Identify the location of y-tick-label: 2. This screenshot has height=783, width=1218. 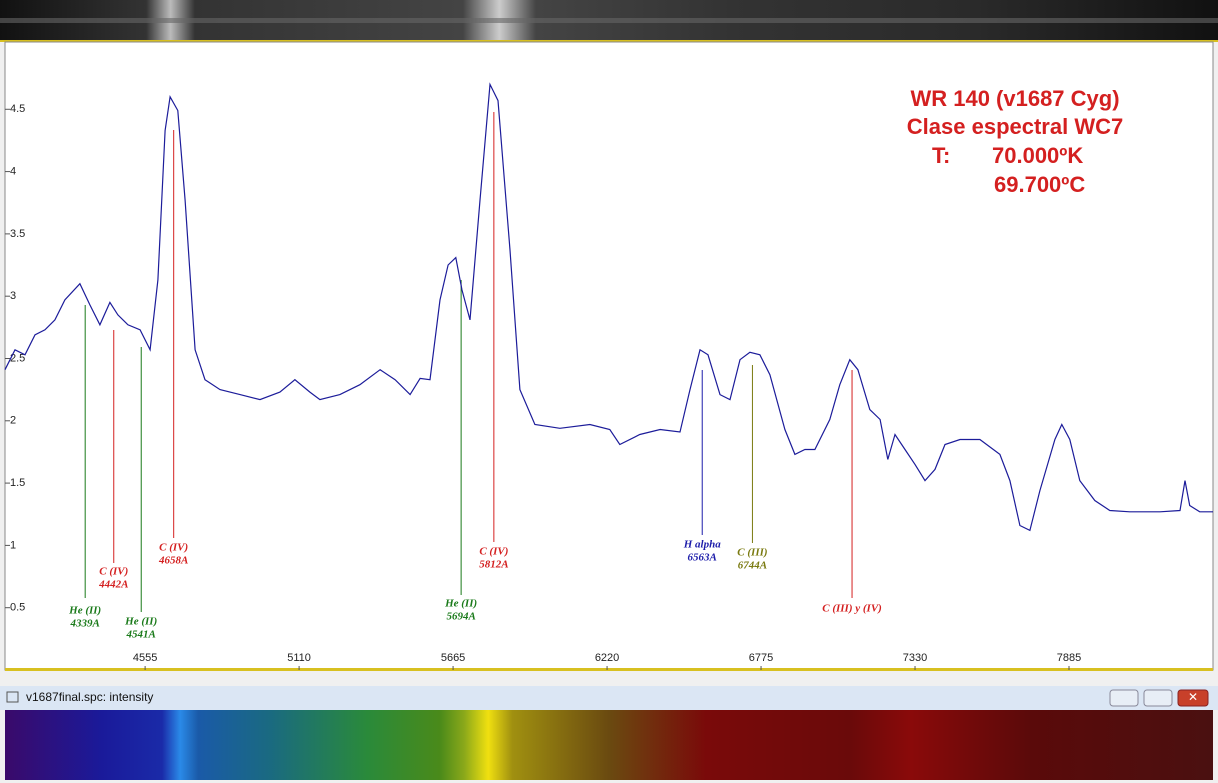
(13, 421).